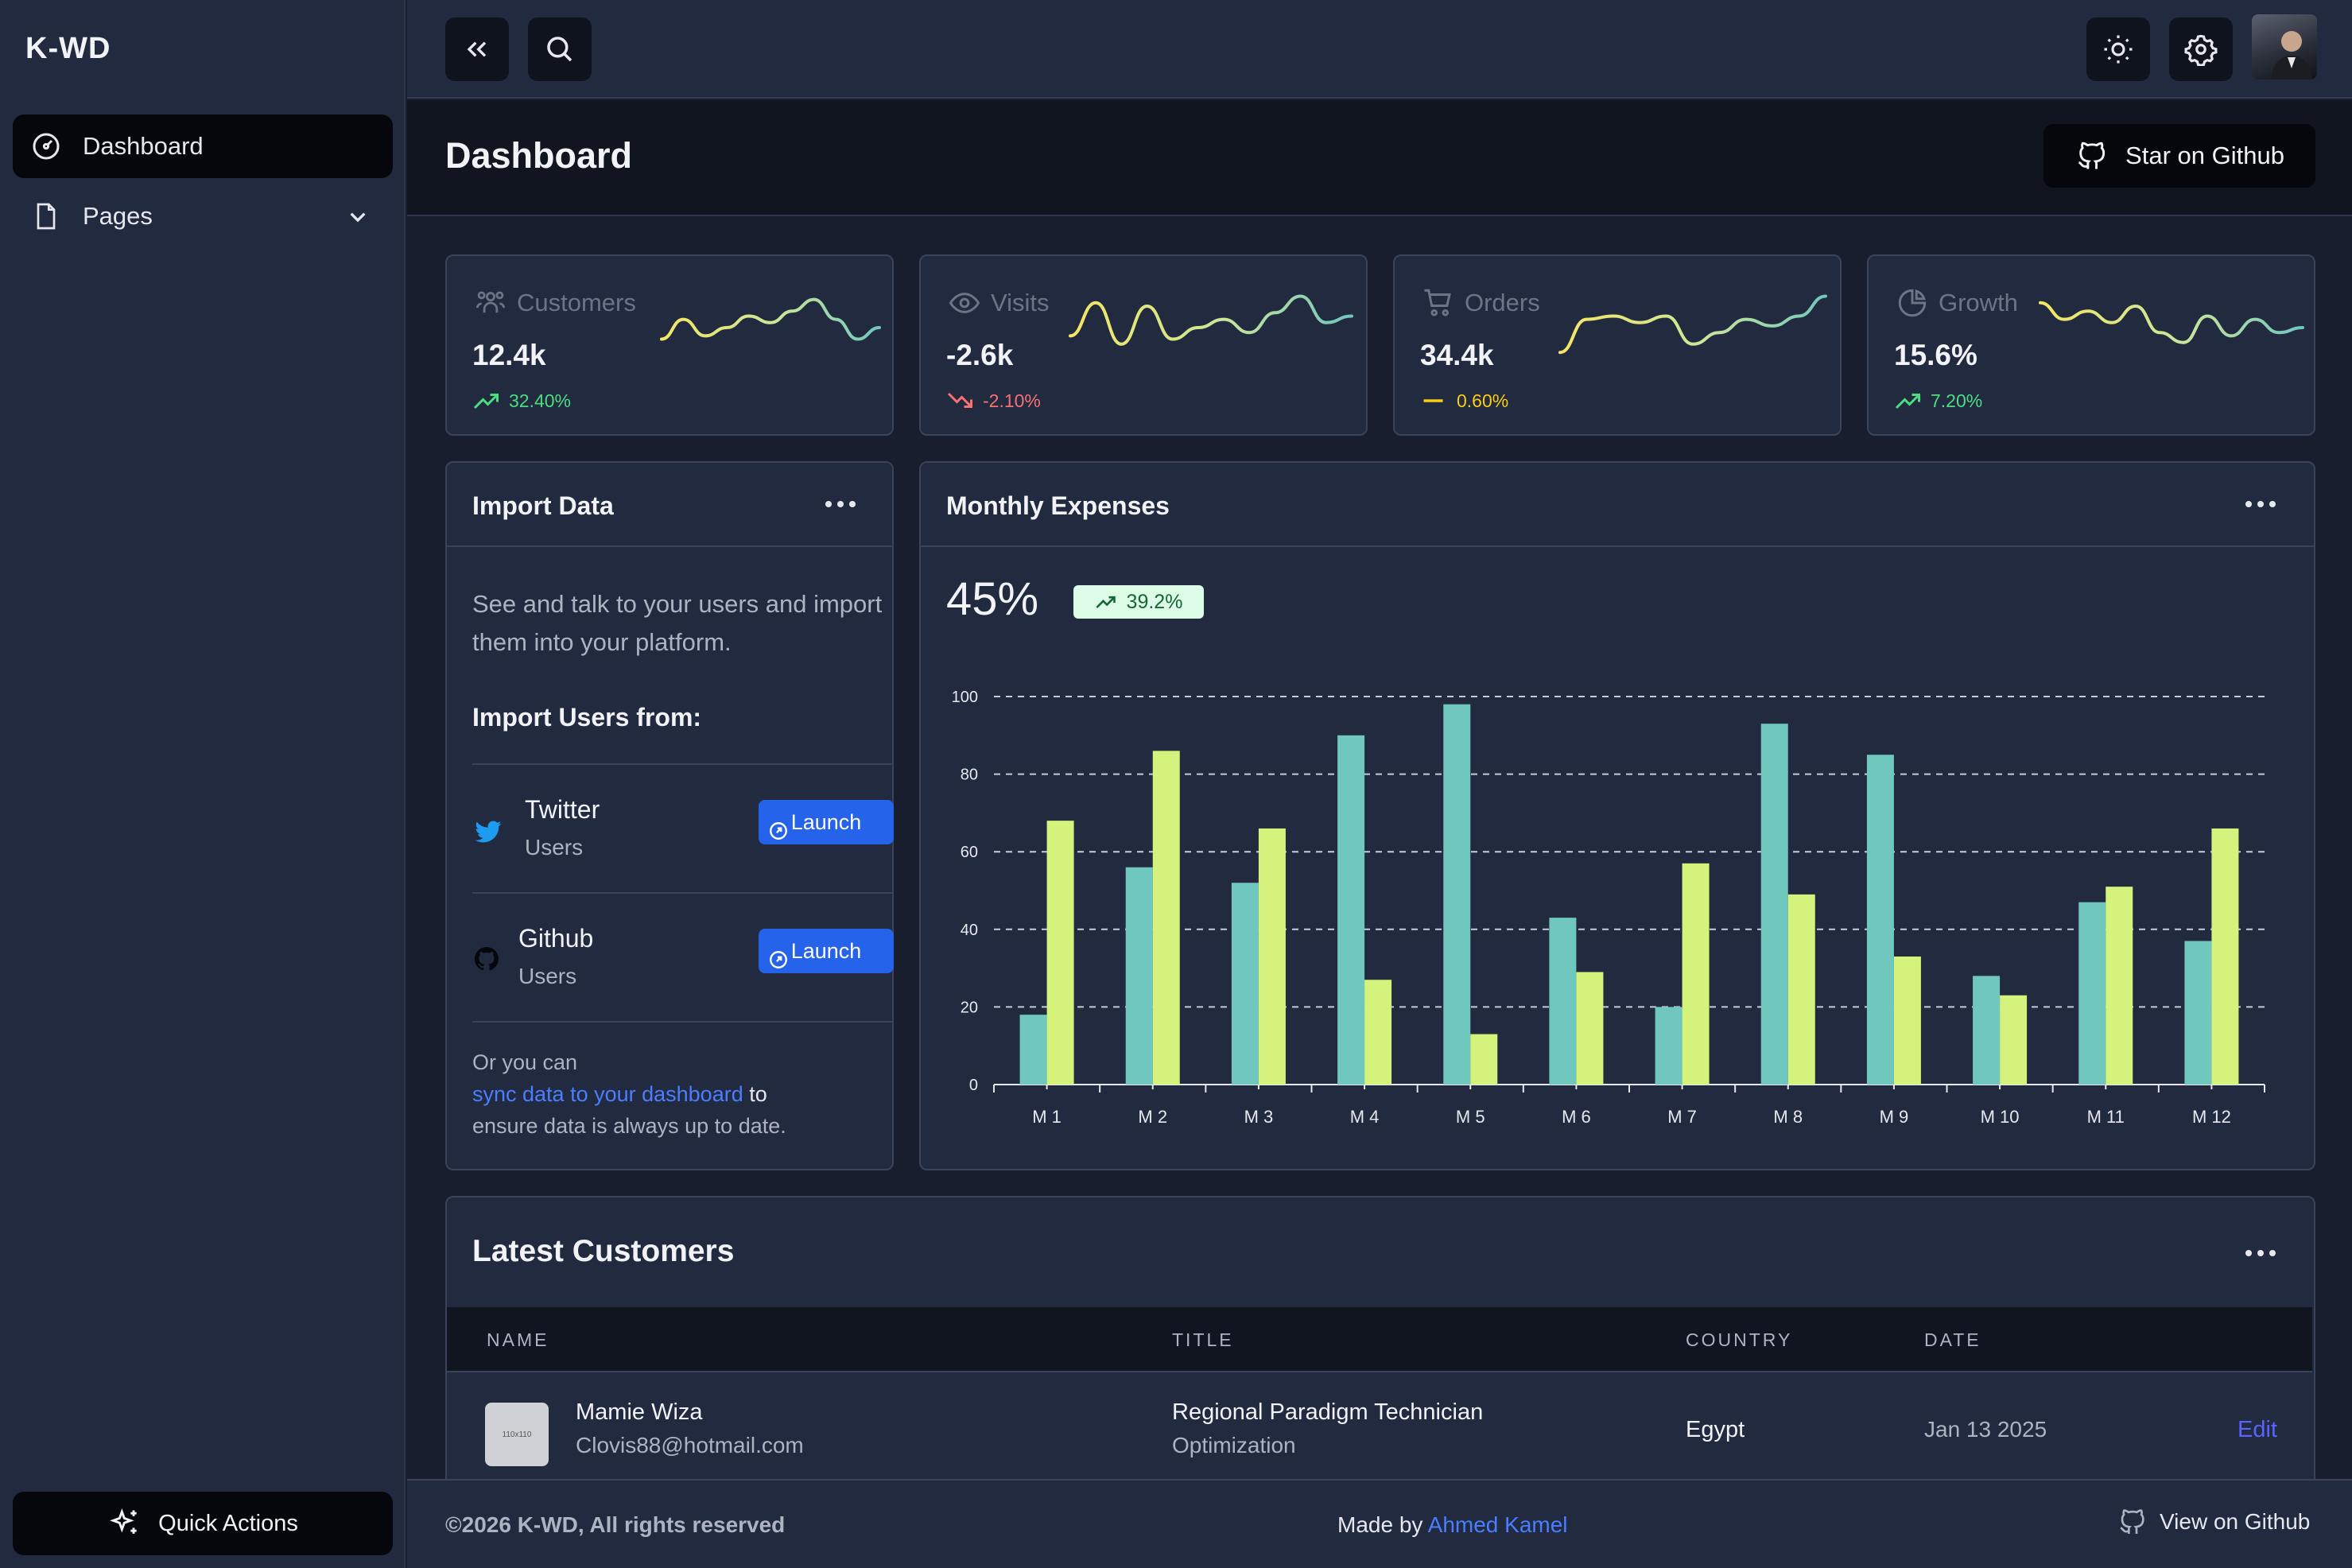 The image size is (2352, 1568). What do you see at coordinates (1696, 974) in the screenshot?
I see `bar-m7-s2` at bounding box center [1696, 974].